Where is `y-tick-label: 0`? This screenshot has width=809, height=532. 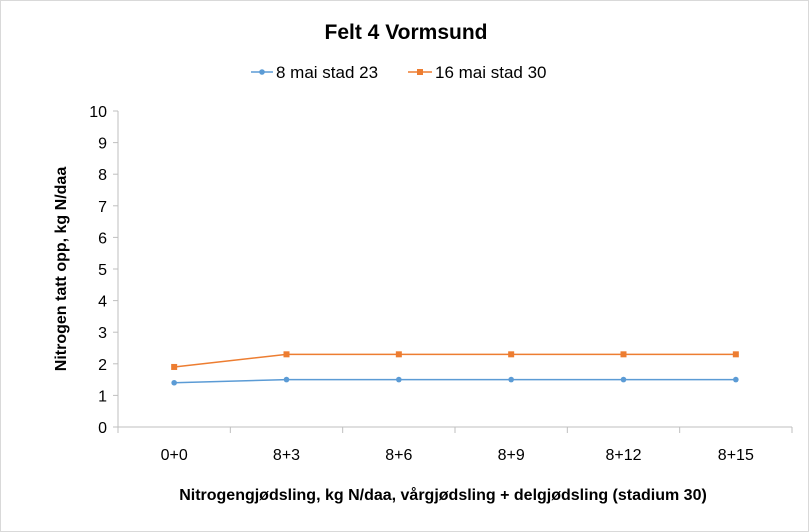
y-tick-label: 0 is located at coordinates (102, 428).